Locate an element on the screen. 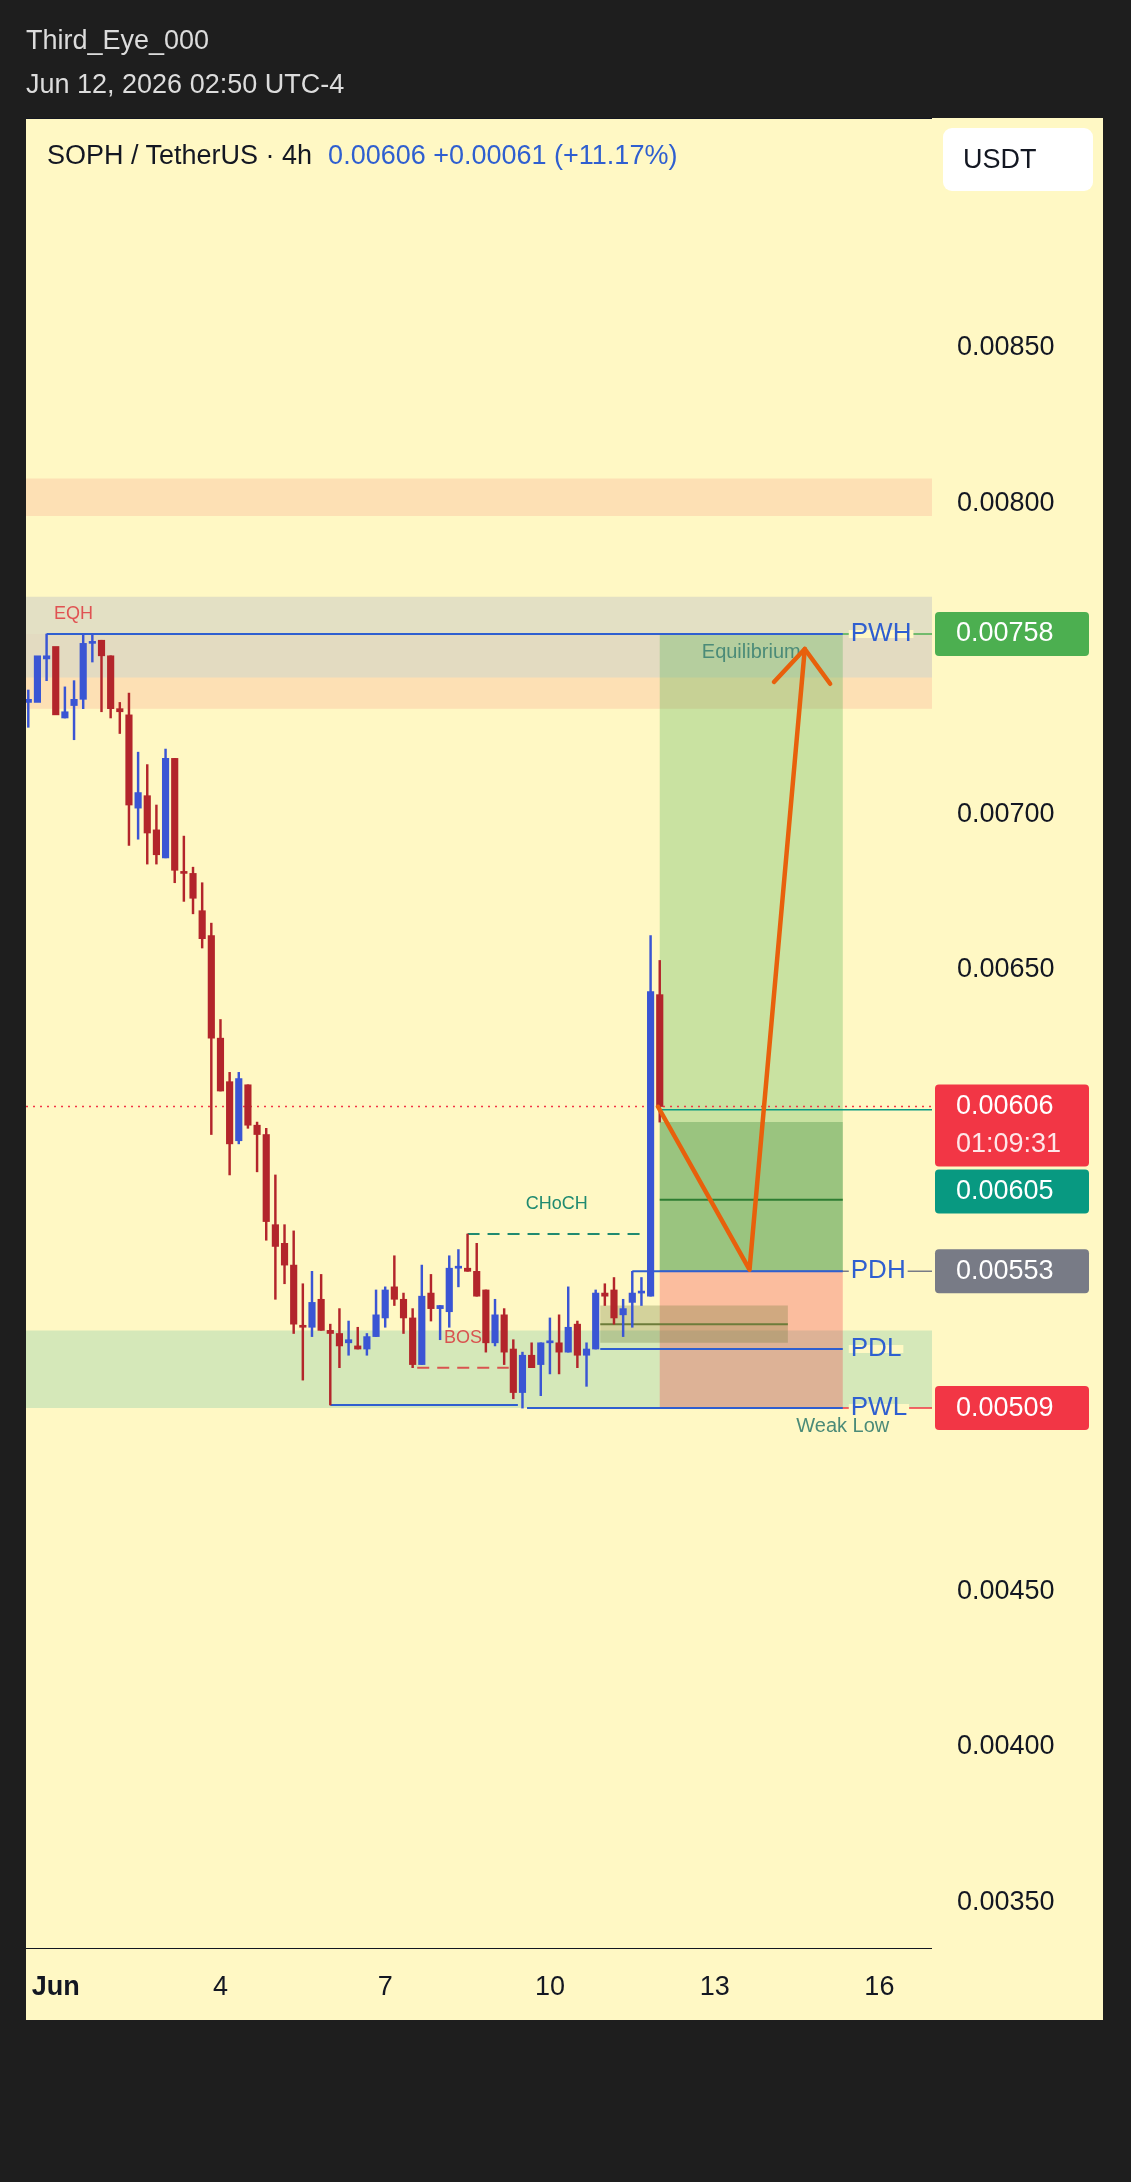 The width and height of the screenshot is (1131, 2182). series-label: CHoCH is located at coordinates (556, 1202).